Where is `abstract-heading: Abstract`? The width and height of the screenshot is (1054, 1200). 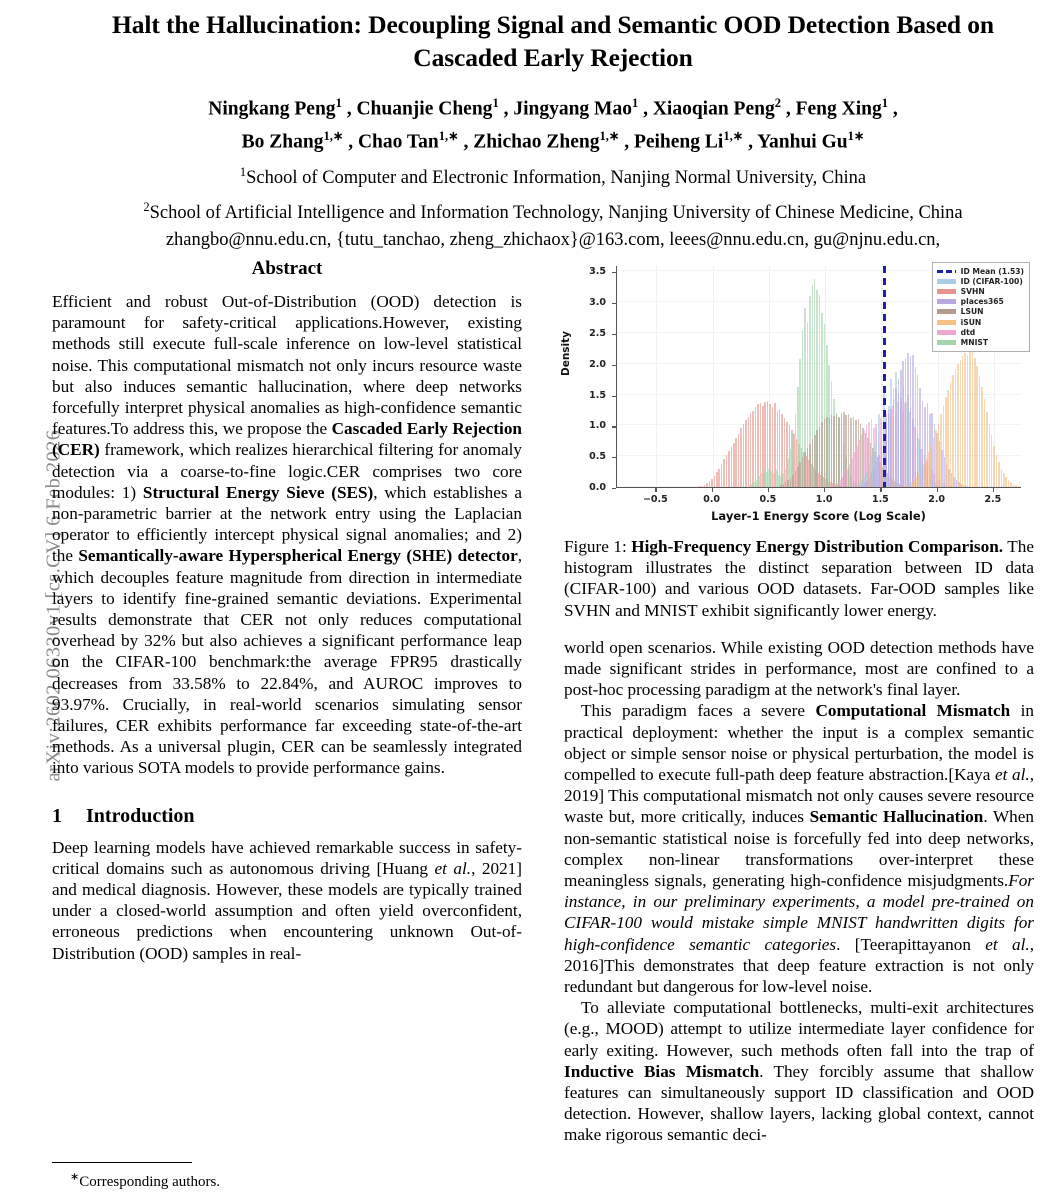 abstract-heading: Abstract is located at coordinates (287, 268).